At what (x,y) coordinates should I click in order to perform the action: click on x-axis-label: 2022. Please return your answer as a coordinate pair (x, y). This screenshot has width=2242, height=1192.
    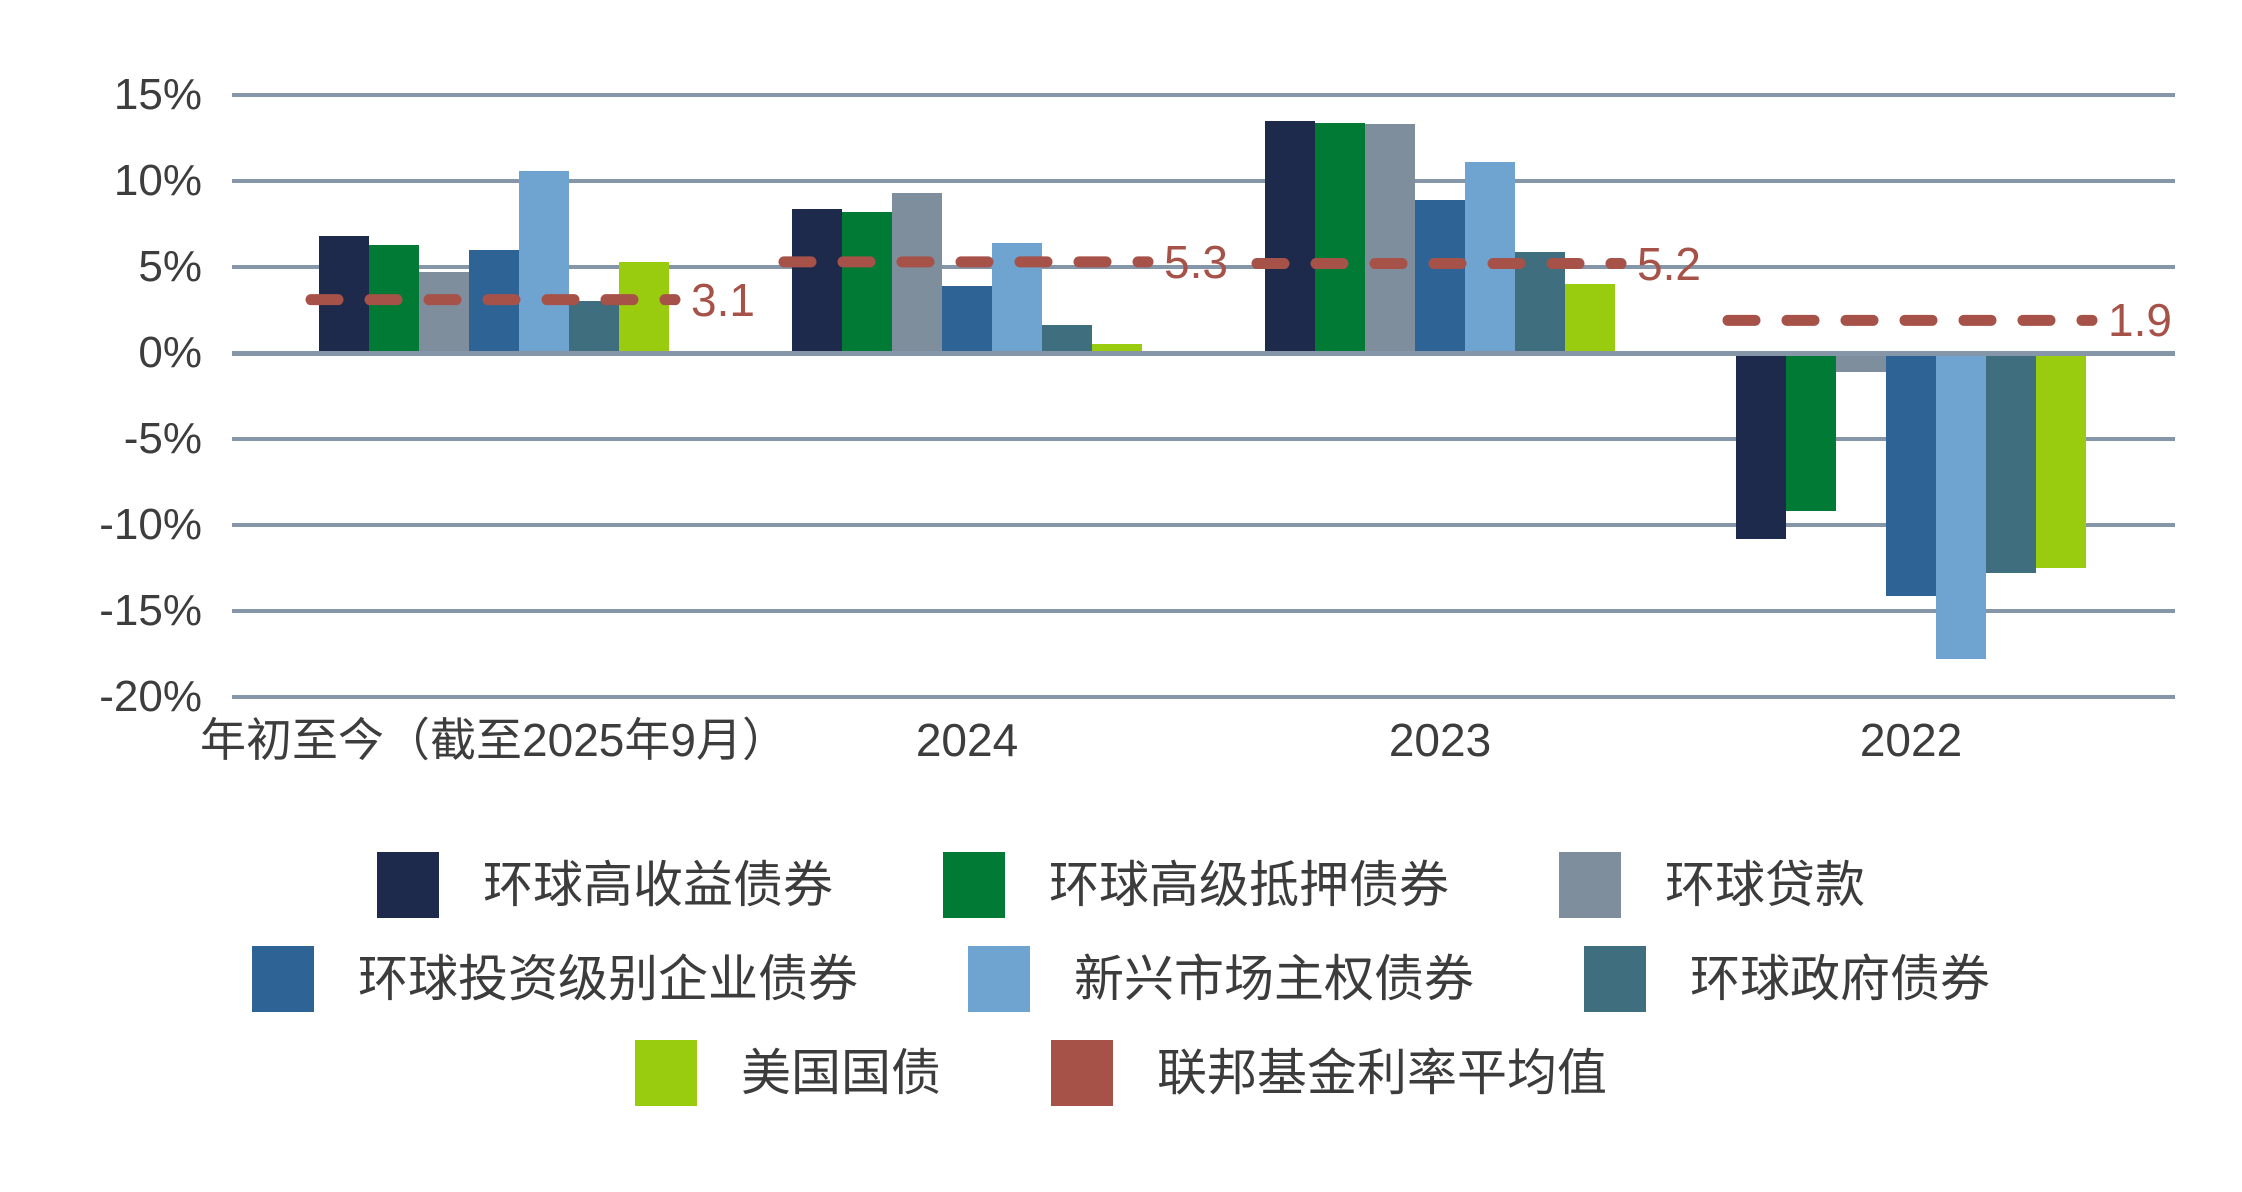
    Looking at the image, I should click on (1911, 740).